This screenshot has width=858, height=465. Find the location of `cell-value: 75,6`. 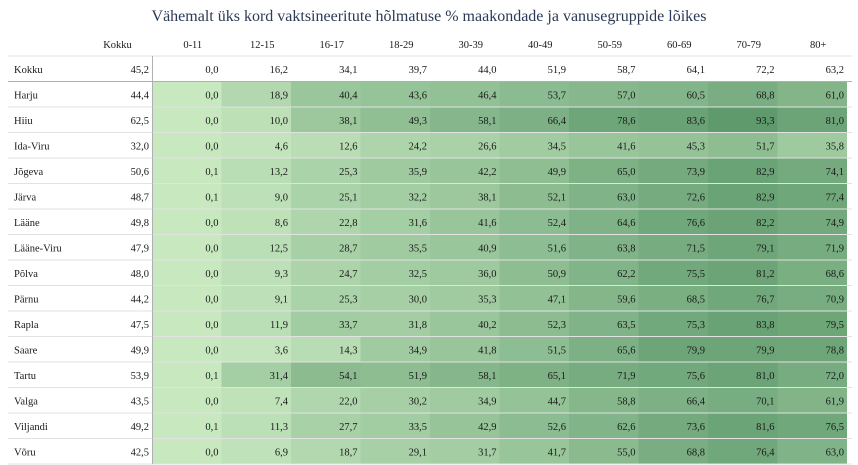

cell-value: 75,6 is located at coordinates (696, 376).